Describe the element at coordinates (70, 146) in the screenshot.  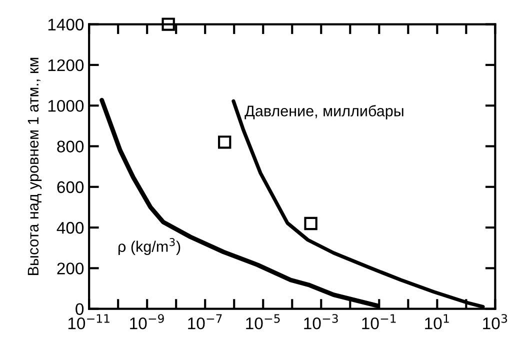
I see `y-tick-label: 800` at that location.